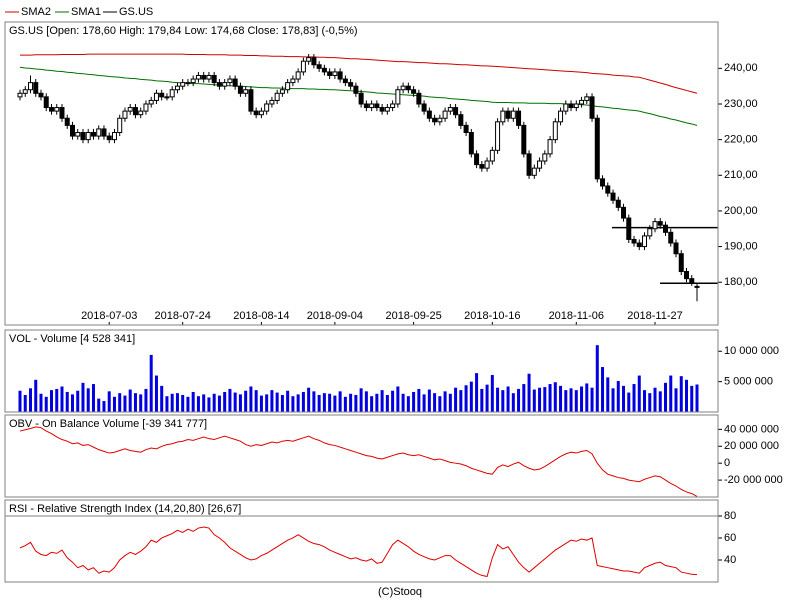 This screenshot has width=800, height=600. Describe the element at coordinates (492, 316) in the screenshot. I see `x-tick-label: 2018-10-16` at that location.